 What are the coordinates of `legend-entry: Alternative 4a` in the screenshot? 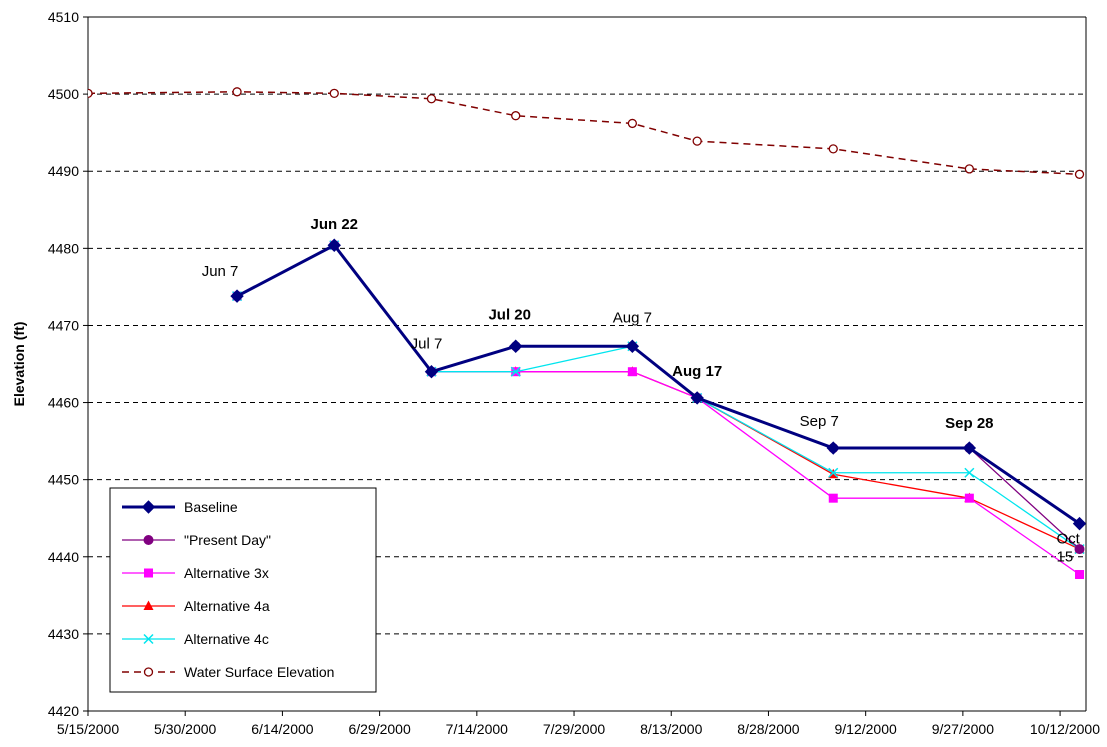 It's located at (196, 606).